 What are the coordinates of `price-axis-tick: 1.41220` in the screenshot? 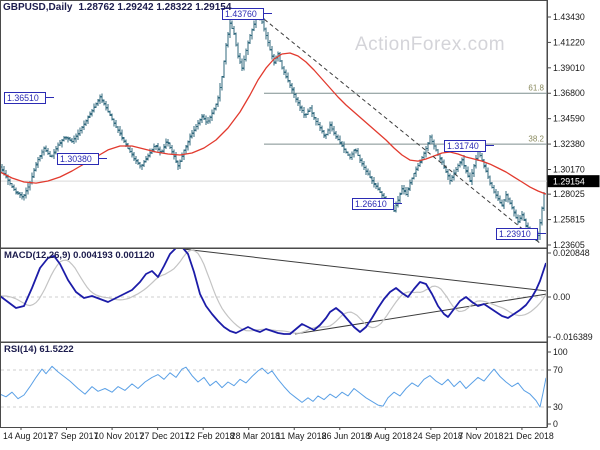 It's located at (569, 42).